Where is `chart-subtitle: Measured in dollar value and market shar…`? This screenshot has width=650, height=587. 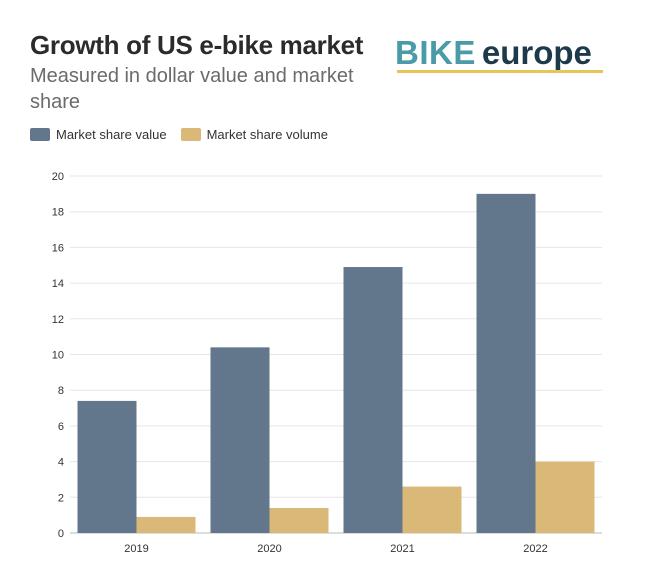
chart-subtitle: Measured in dollar value and market shar… is located at coordinates (192, 89).